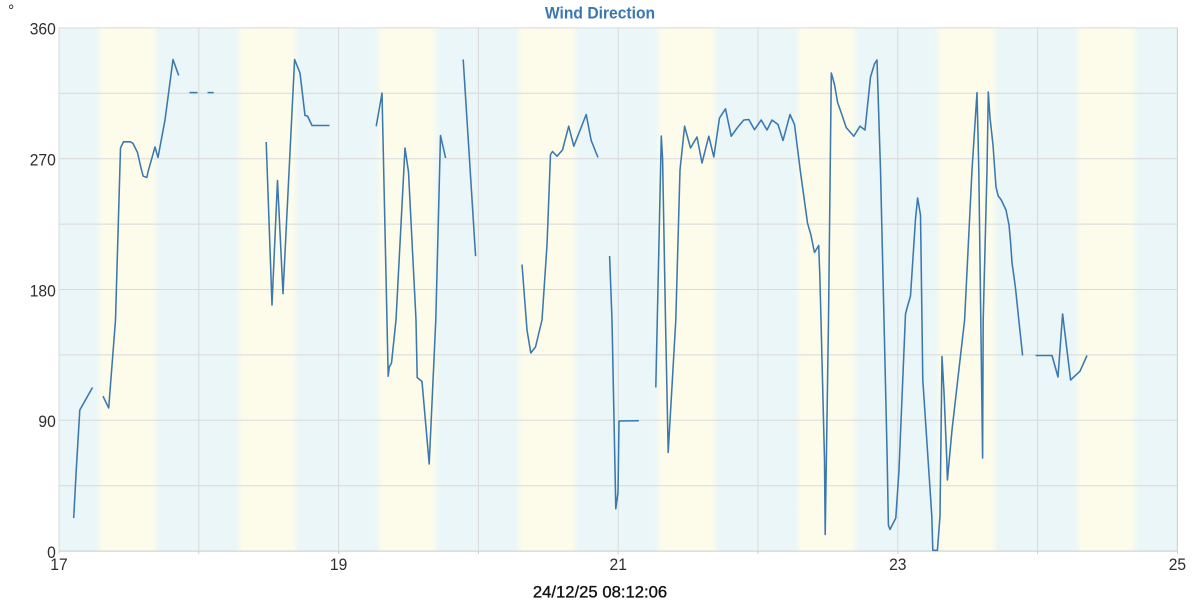  I want to click on svg-text: 17, so click(58, 565).